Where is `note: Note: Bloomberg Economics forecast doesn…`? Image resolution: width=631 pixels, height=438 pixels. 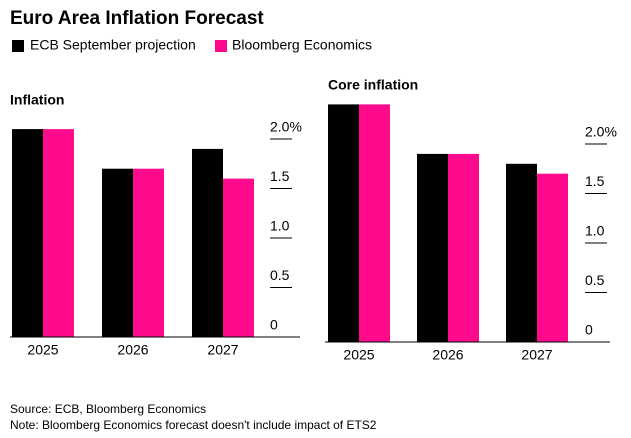
note: Note: Bloomberg Economics forecast doesn… is located at coordinates (193, 425).